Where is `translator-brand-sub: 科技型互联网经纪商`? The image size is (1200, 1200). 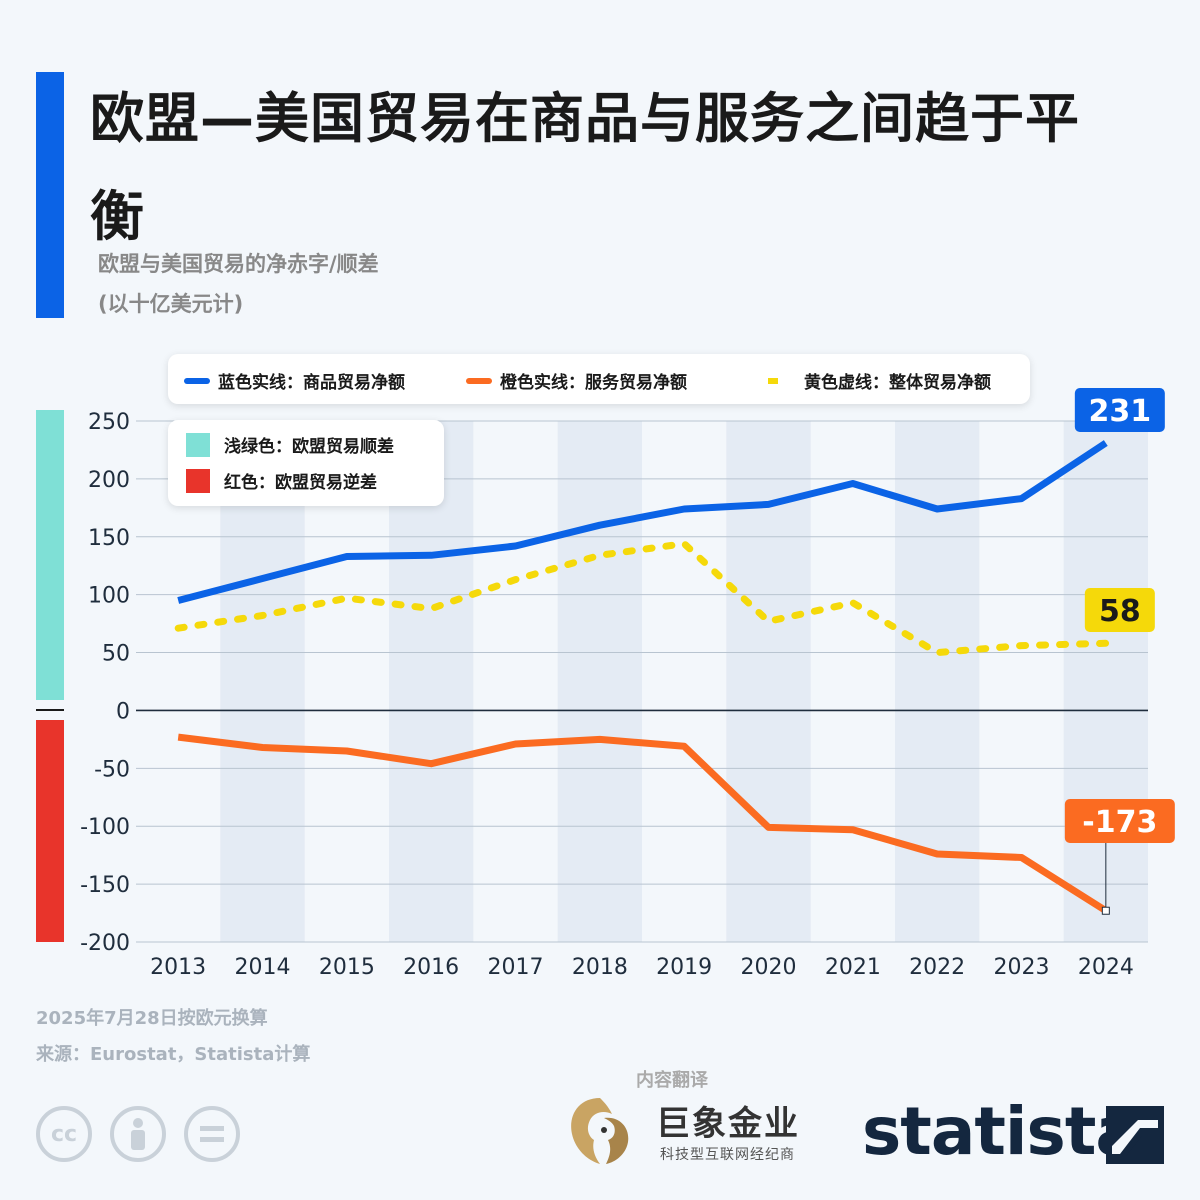
translator-brand-sub: 科技型互联网经纪商 is located at coordinates (727, 1155).